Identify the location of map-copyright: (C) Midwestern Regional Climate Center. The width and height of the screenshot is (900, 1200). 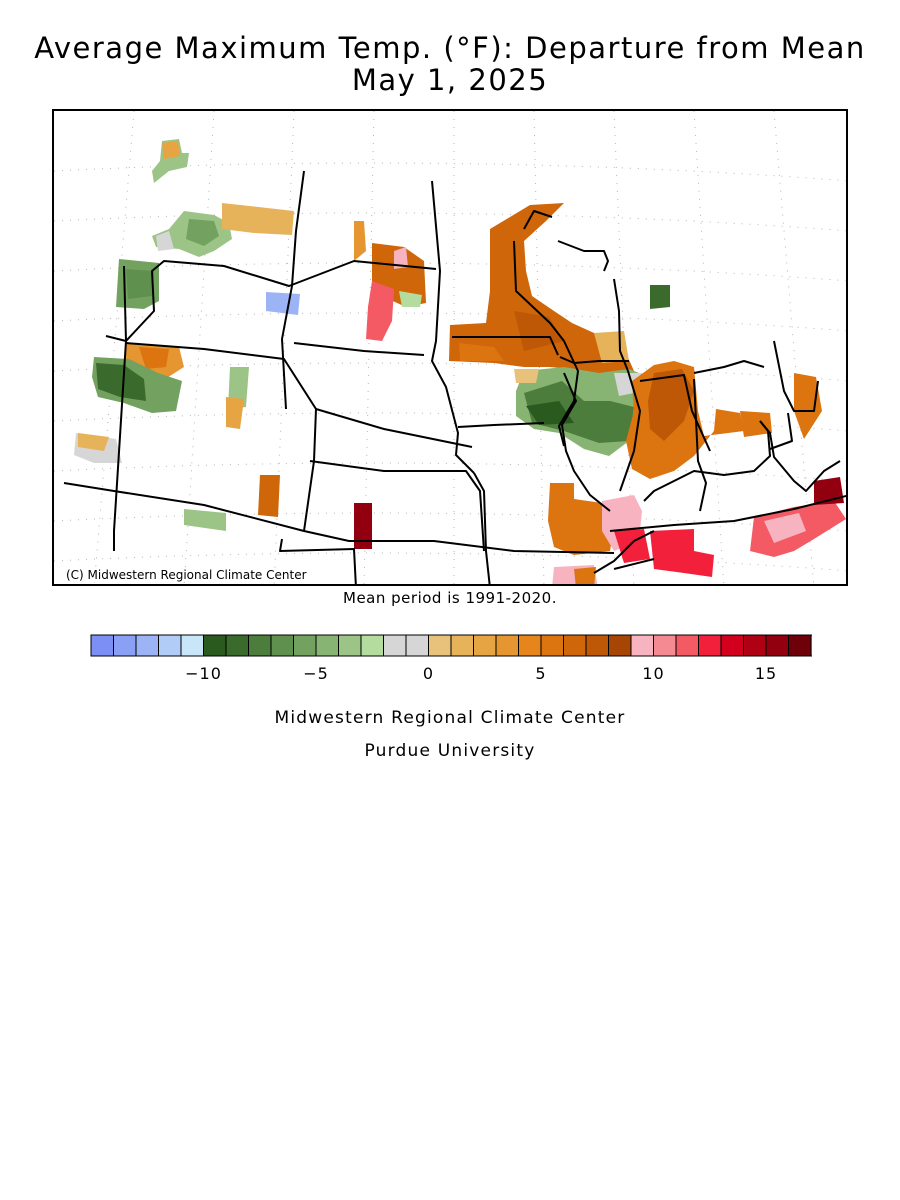
(186, 575).